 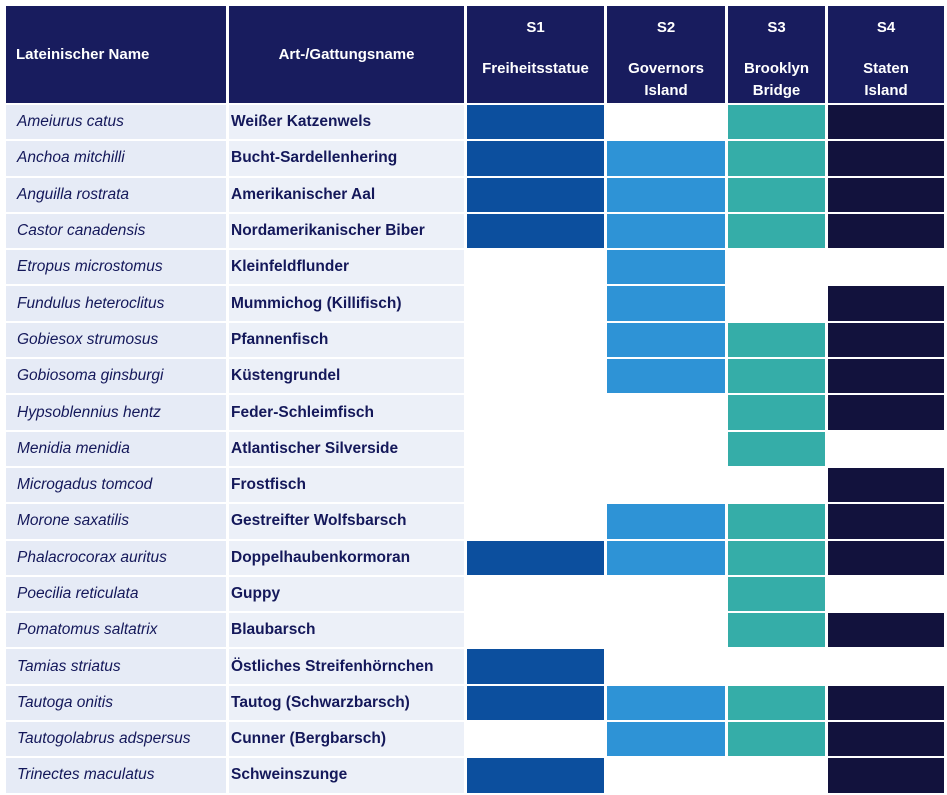 I want to click on latin-name-cell: Tautoga onitis, so click(x=116, y=703).